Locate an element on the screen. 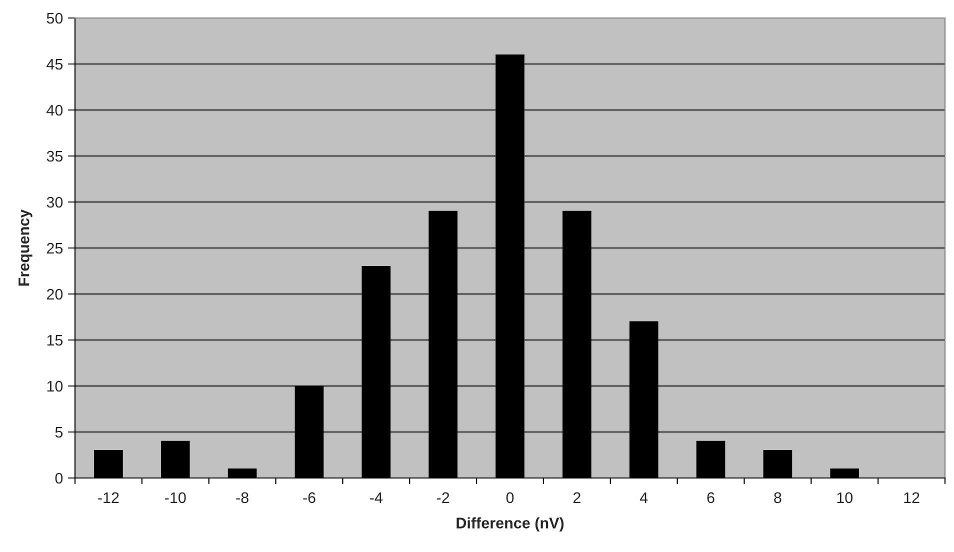 This screenshot has width=954, height=552. y-tick-label: 50 is located at coordinates (54, 18).